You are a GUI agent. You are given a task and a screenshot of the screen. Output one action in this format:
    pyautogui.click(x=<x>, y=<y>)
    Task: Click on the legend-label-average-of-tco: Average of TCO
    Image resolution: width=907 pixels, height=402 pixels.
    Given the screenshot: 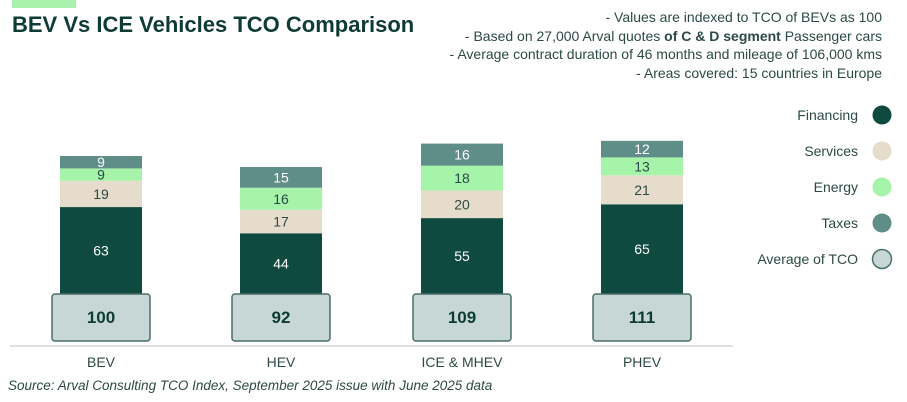 What is the action you would take?
    pyautogui.click(x=807, y=259)
    